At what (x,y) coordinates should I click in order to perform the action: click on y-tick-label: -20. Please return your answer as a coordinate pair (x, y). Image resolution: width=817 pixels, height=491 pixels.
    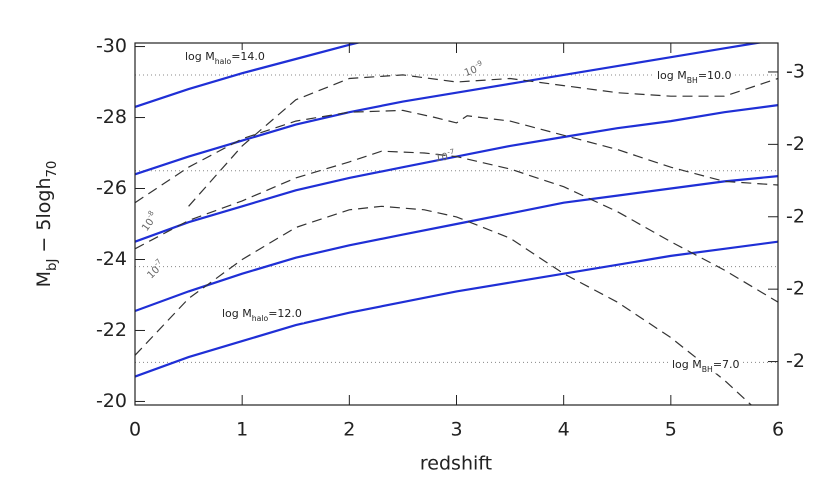
    Looking at the image, I should click on (111, 401).